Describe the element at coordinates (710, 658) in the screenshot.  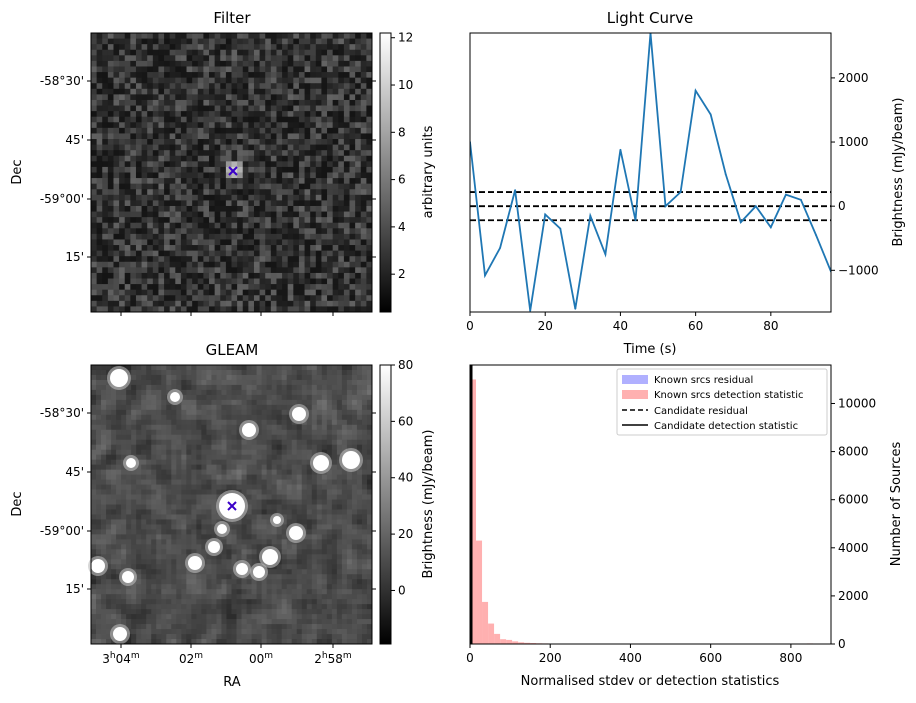
I see `histogram-x-tick-label: 600` at that location.